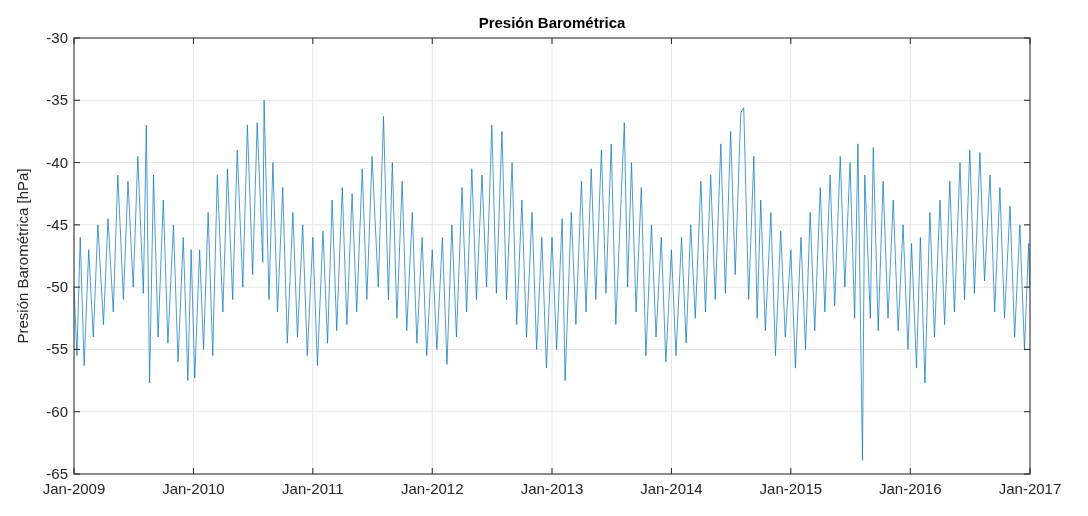  What do you see at coordinates (57, 162) in the screenshot?
I see `y-tick-label: -40` at bounding box center [57, 162].